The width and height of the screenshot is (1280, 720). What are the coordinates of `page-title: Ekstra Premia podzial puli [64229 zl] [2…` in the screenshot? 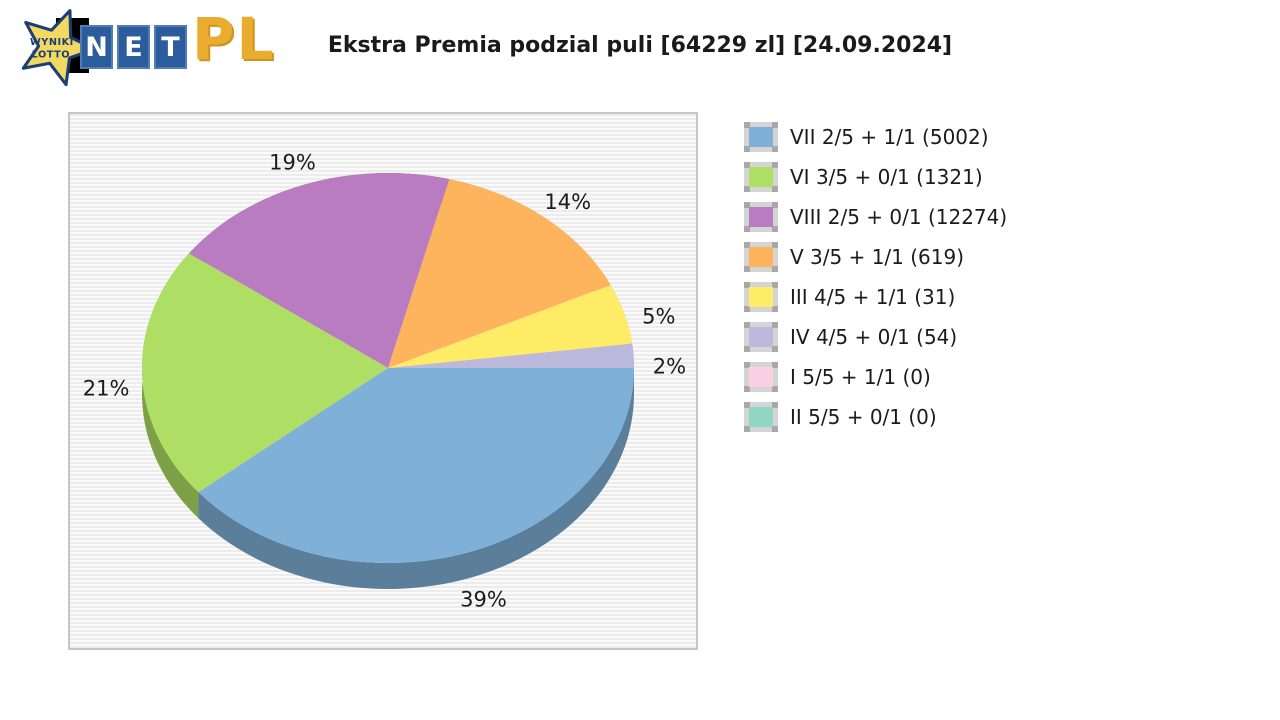 It's located at (640, 45).